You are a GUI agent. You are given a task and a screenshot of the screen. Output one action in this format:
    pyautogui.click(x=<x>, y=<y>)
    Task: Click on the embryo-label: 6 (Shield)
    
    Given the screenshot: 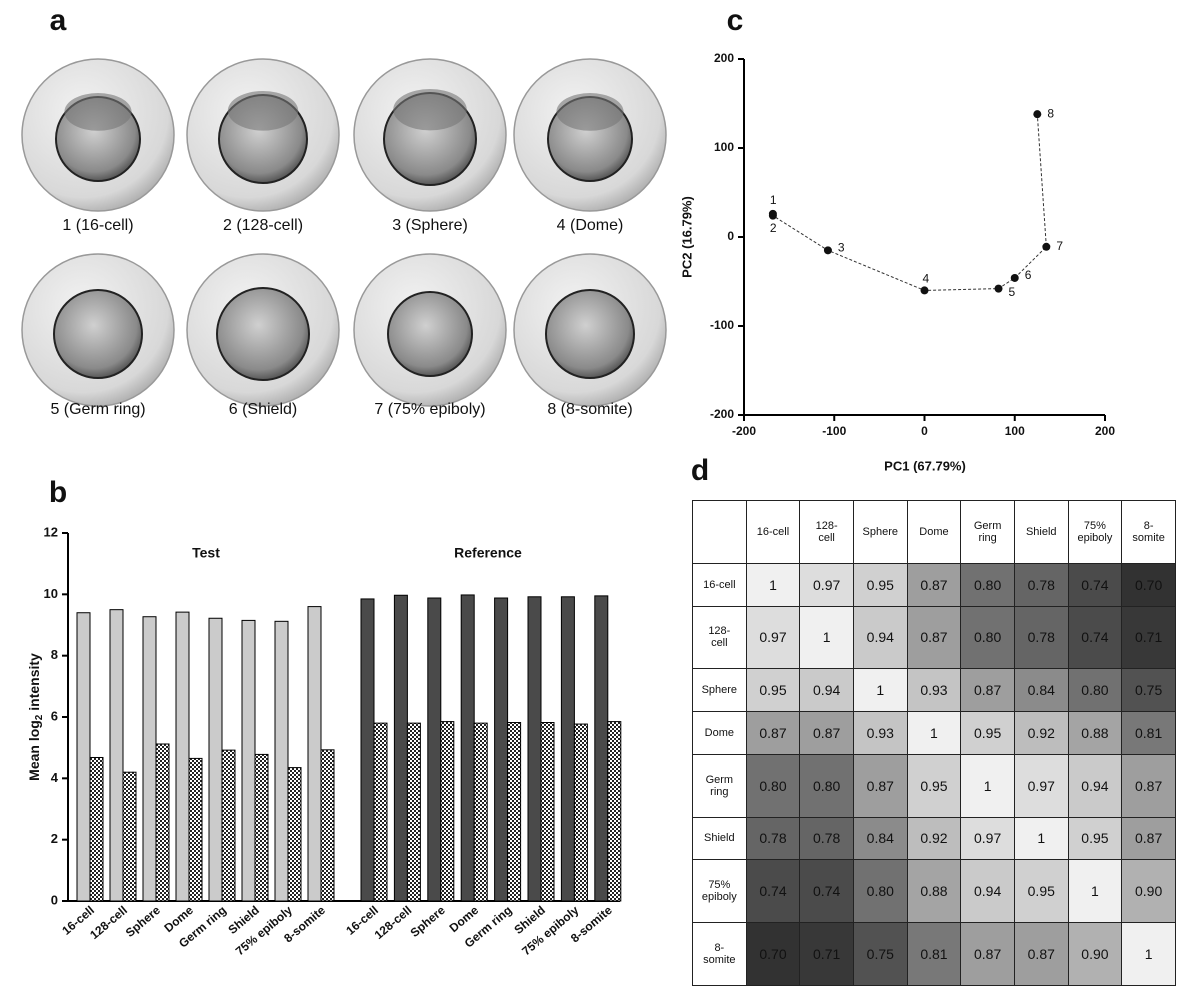 What is the action you would take?
    pyautogui.click(x=263, y=409)
    